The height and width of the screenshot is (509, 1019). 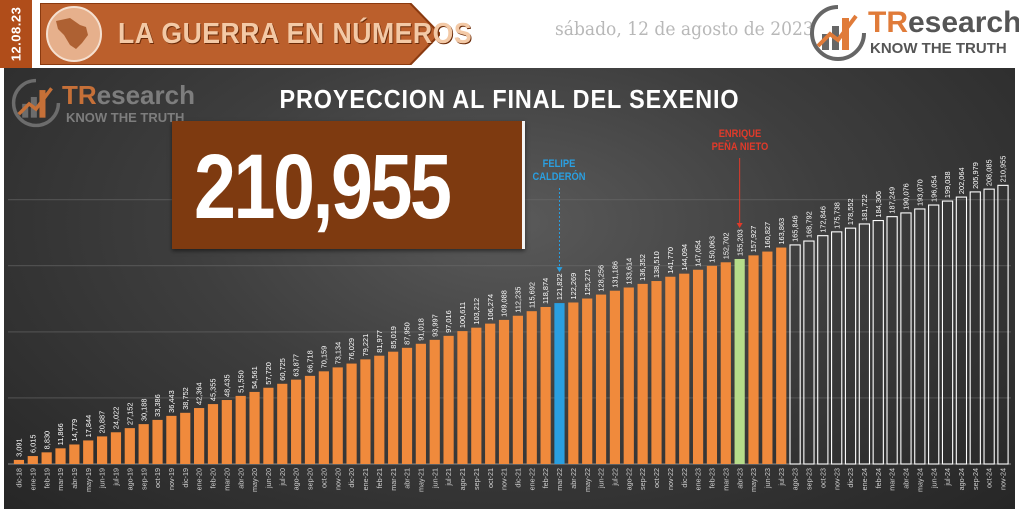 What do you see at coordinates (60, 479) in the screenshot?
I see `tick-label: mar-19` at bounding box center [60, 479].